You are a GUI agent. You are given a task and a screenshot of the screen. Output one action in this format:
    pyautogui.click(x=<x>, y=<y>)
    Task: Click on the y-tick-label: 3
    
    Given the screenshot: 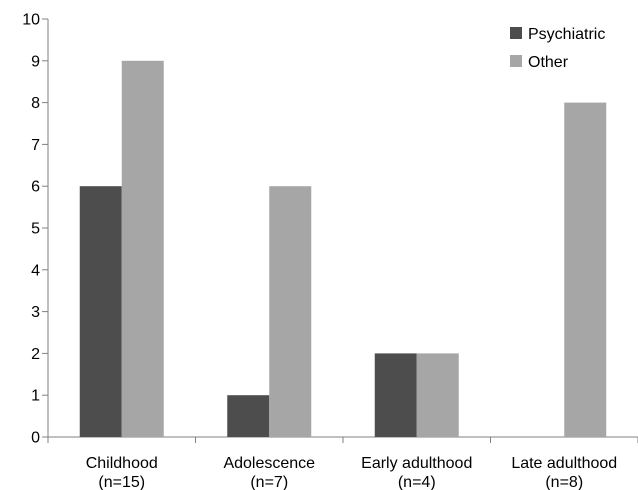 What is the action you would take?
    pyautogui.click(x=35, y=312)
    